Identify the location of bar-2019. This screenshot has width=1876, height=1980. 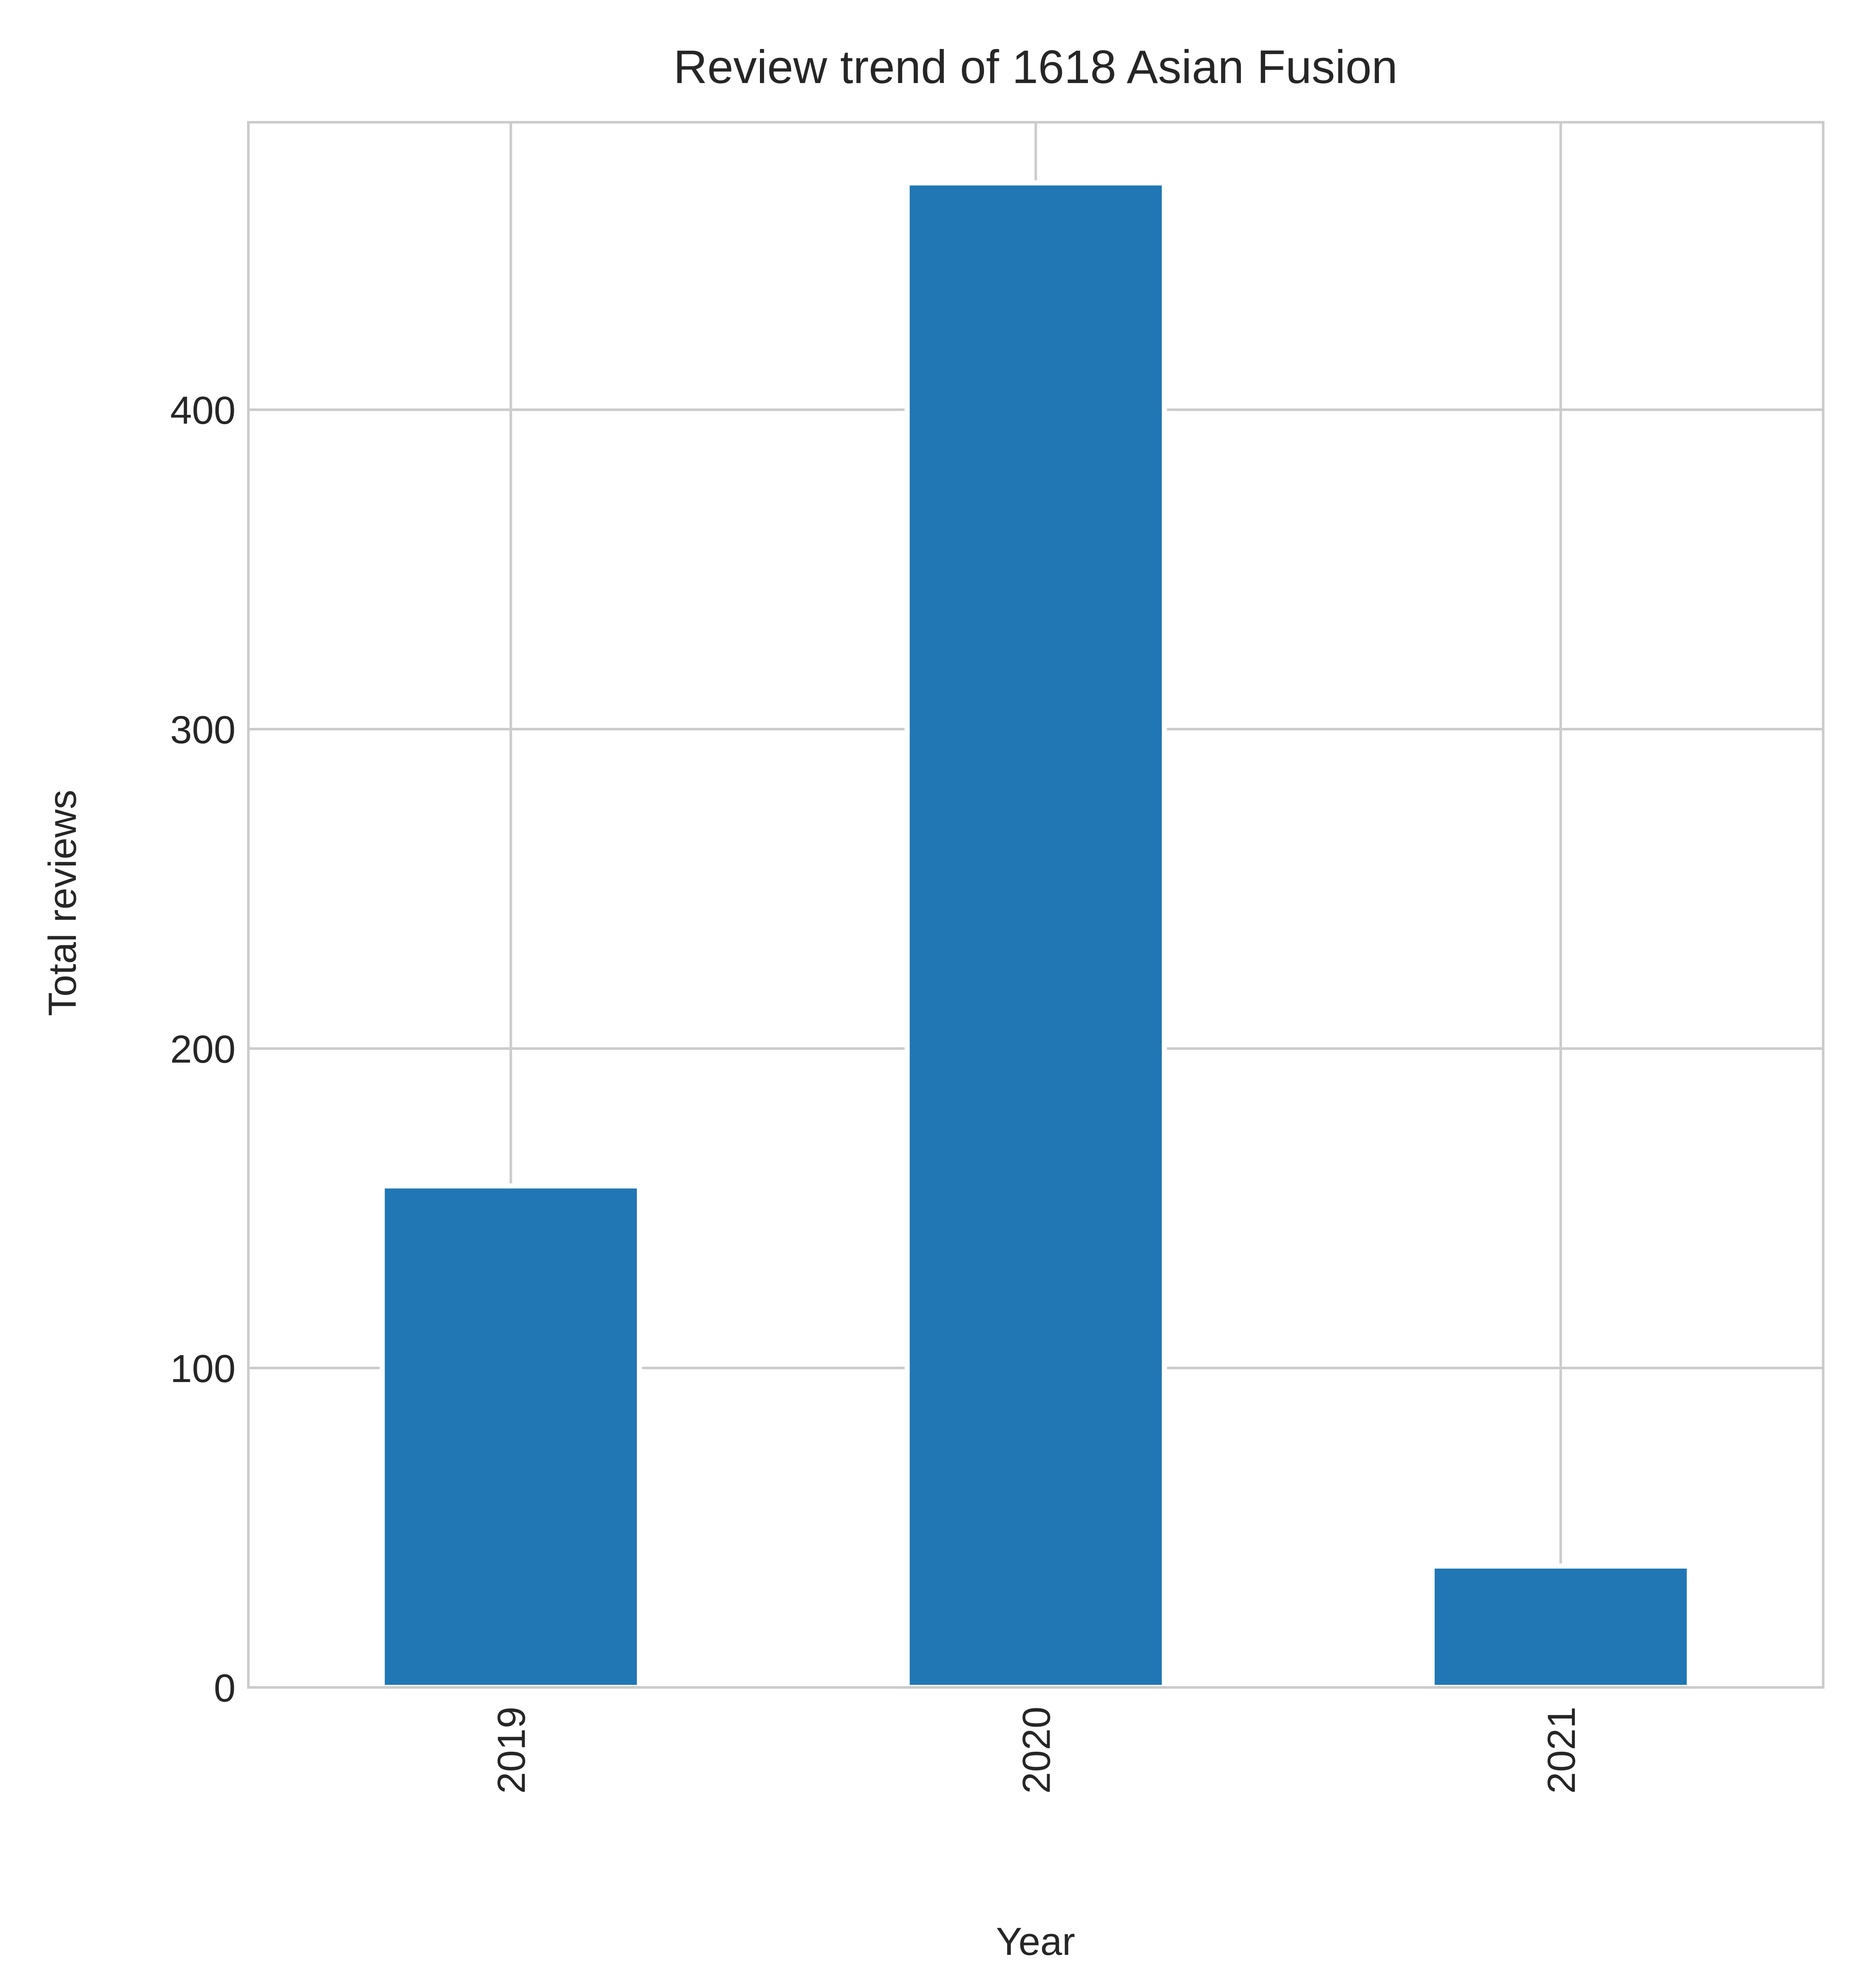
(511, 1436).